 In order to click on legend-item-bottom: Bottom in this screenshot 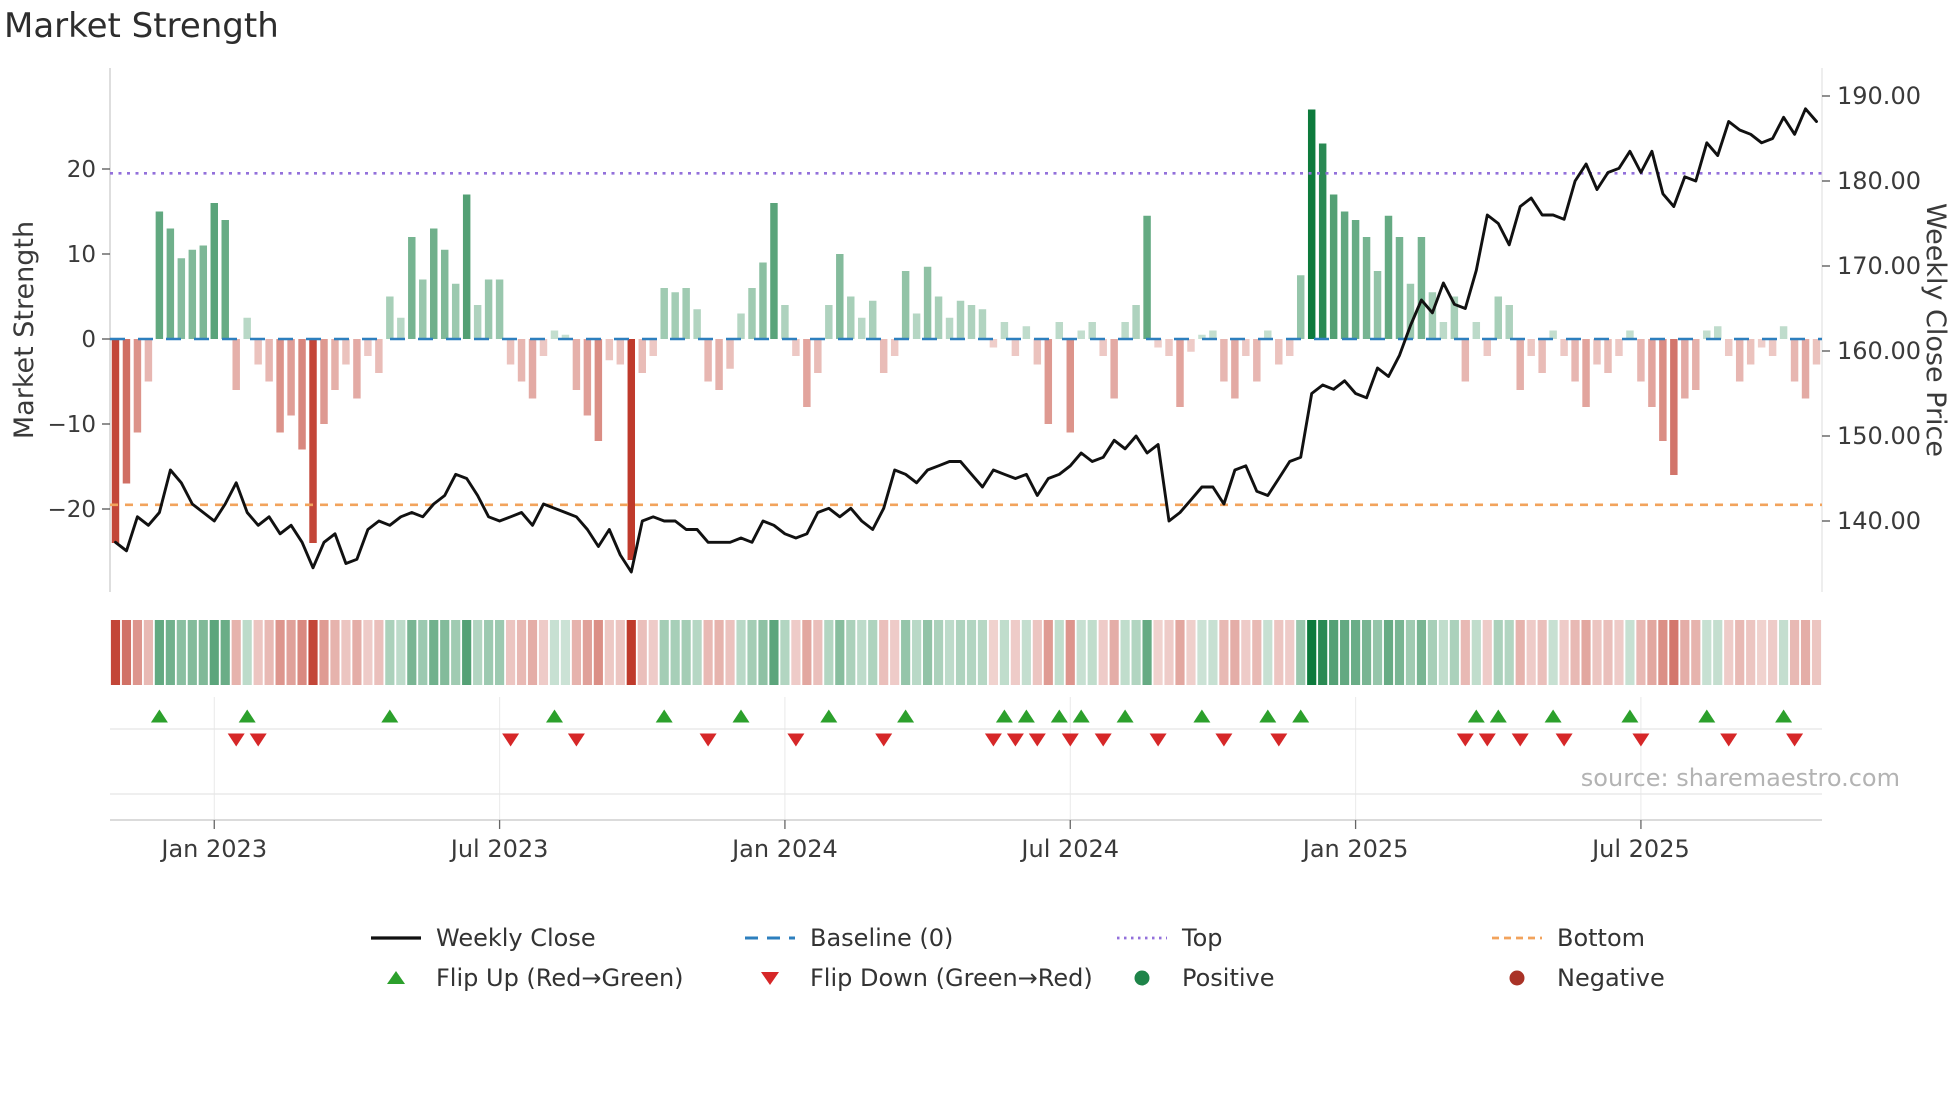, I will do `click(1568, 938)`.